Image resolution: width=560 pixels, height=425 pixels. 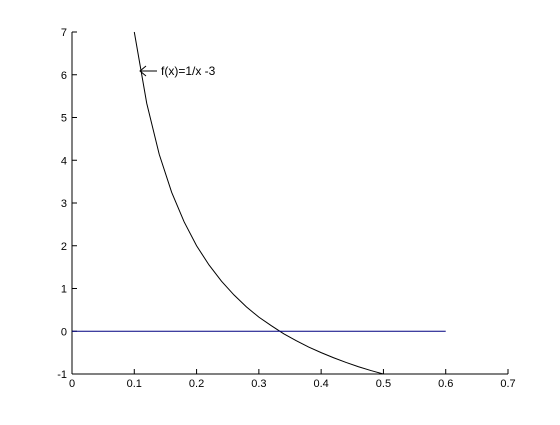 What do you see at coordinates (64, 332) in the screenshot?
I see `y-tick-label: 0` at bounding box center [64, 332].